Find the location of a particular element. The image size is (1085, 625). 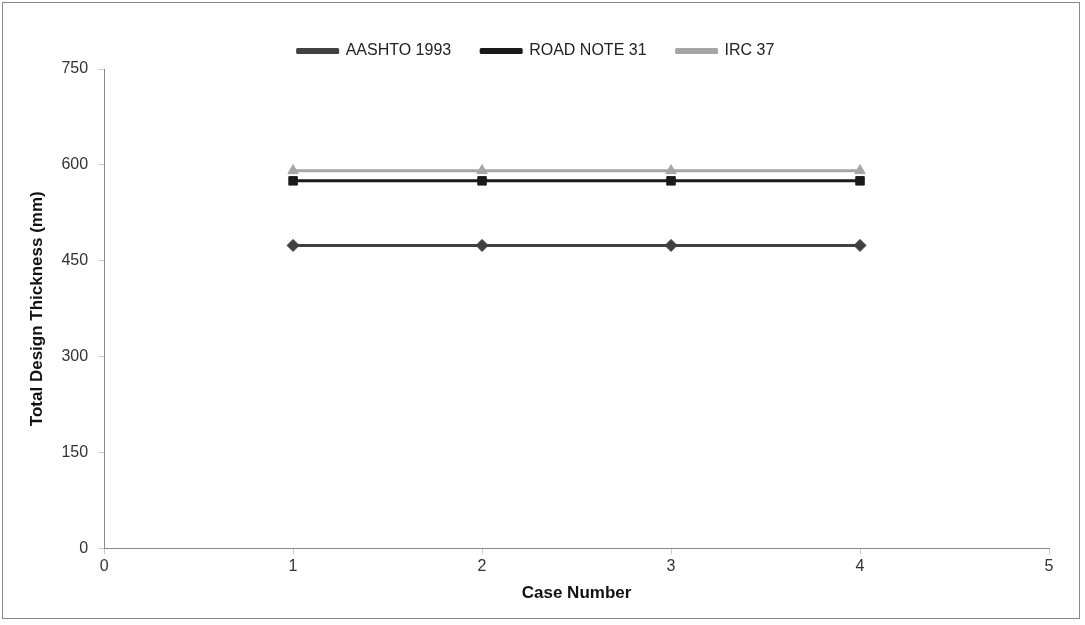

legend-label: AASHTO 1993 is located at coordinates (398, 50).